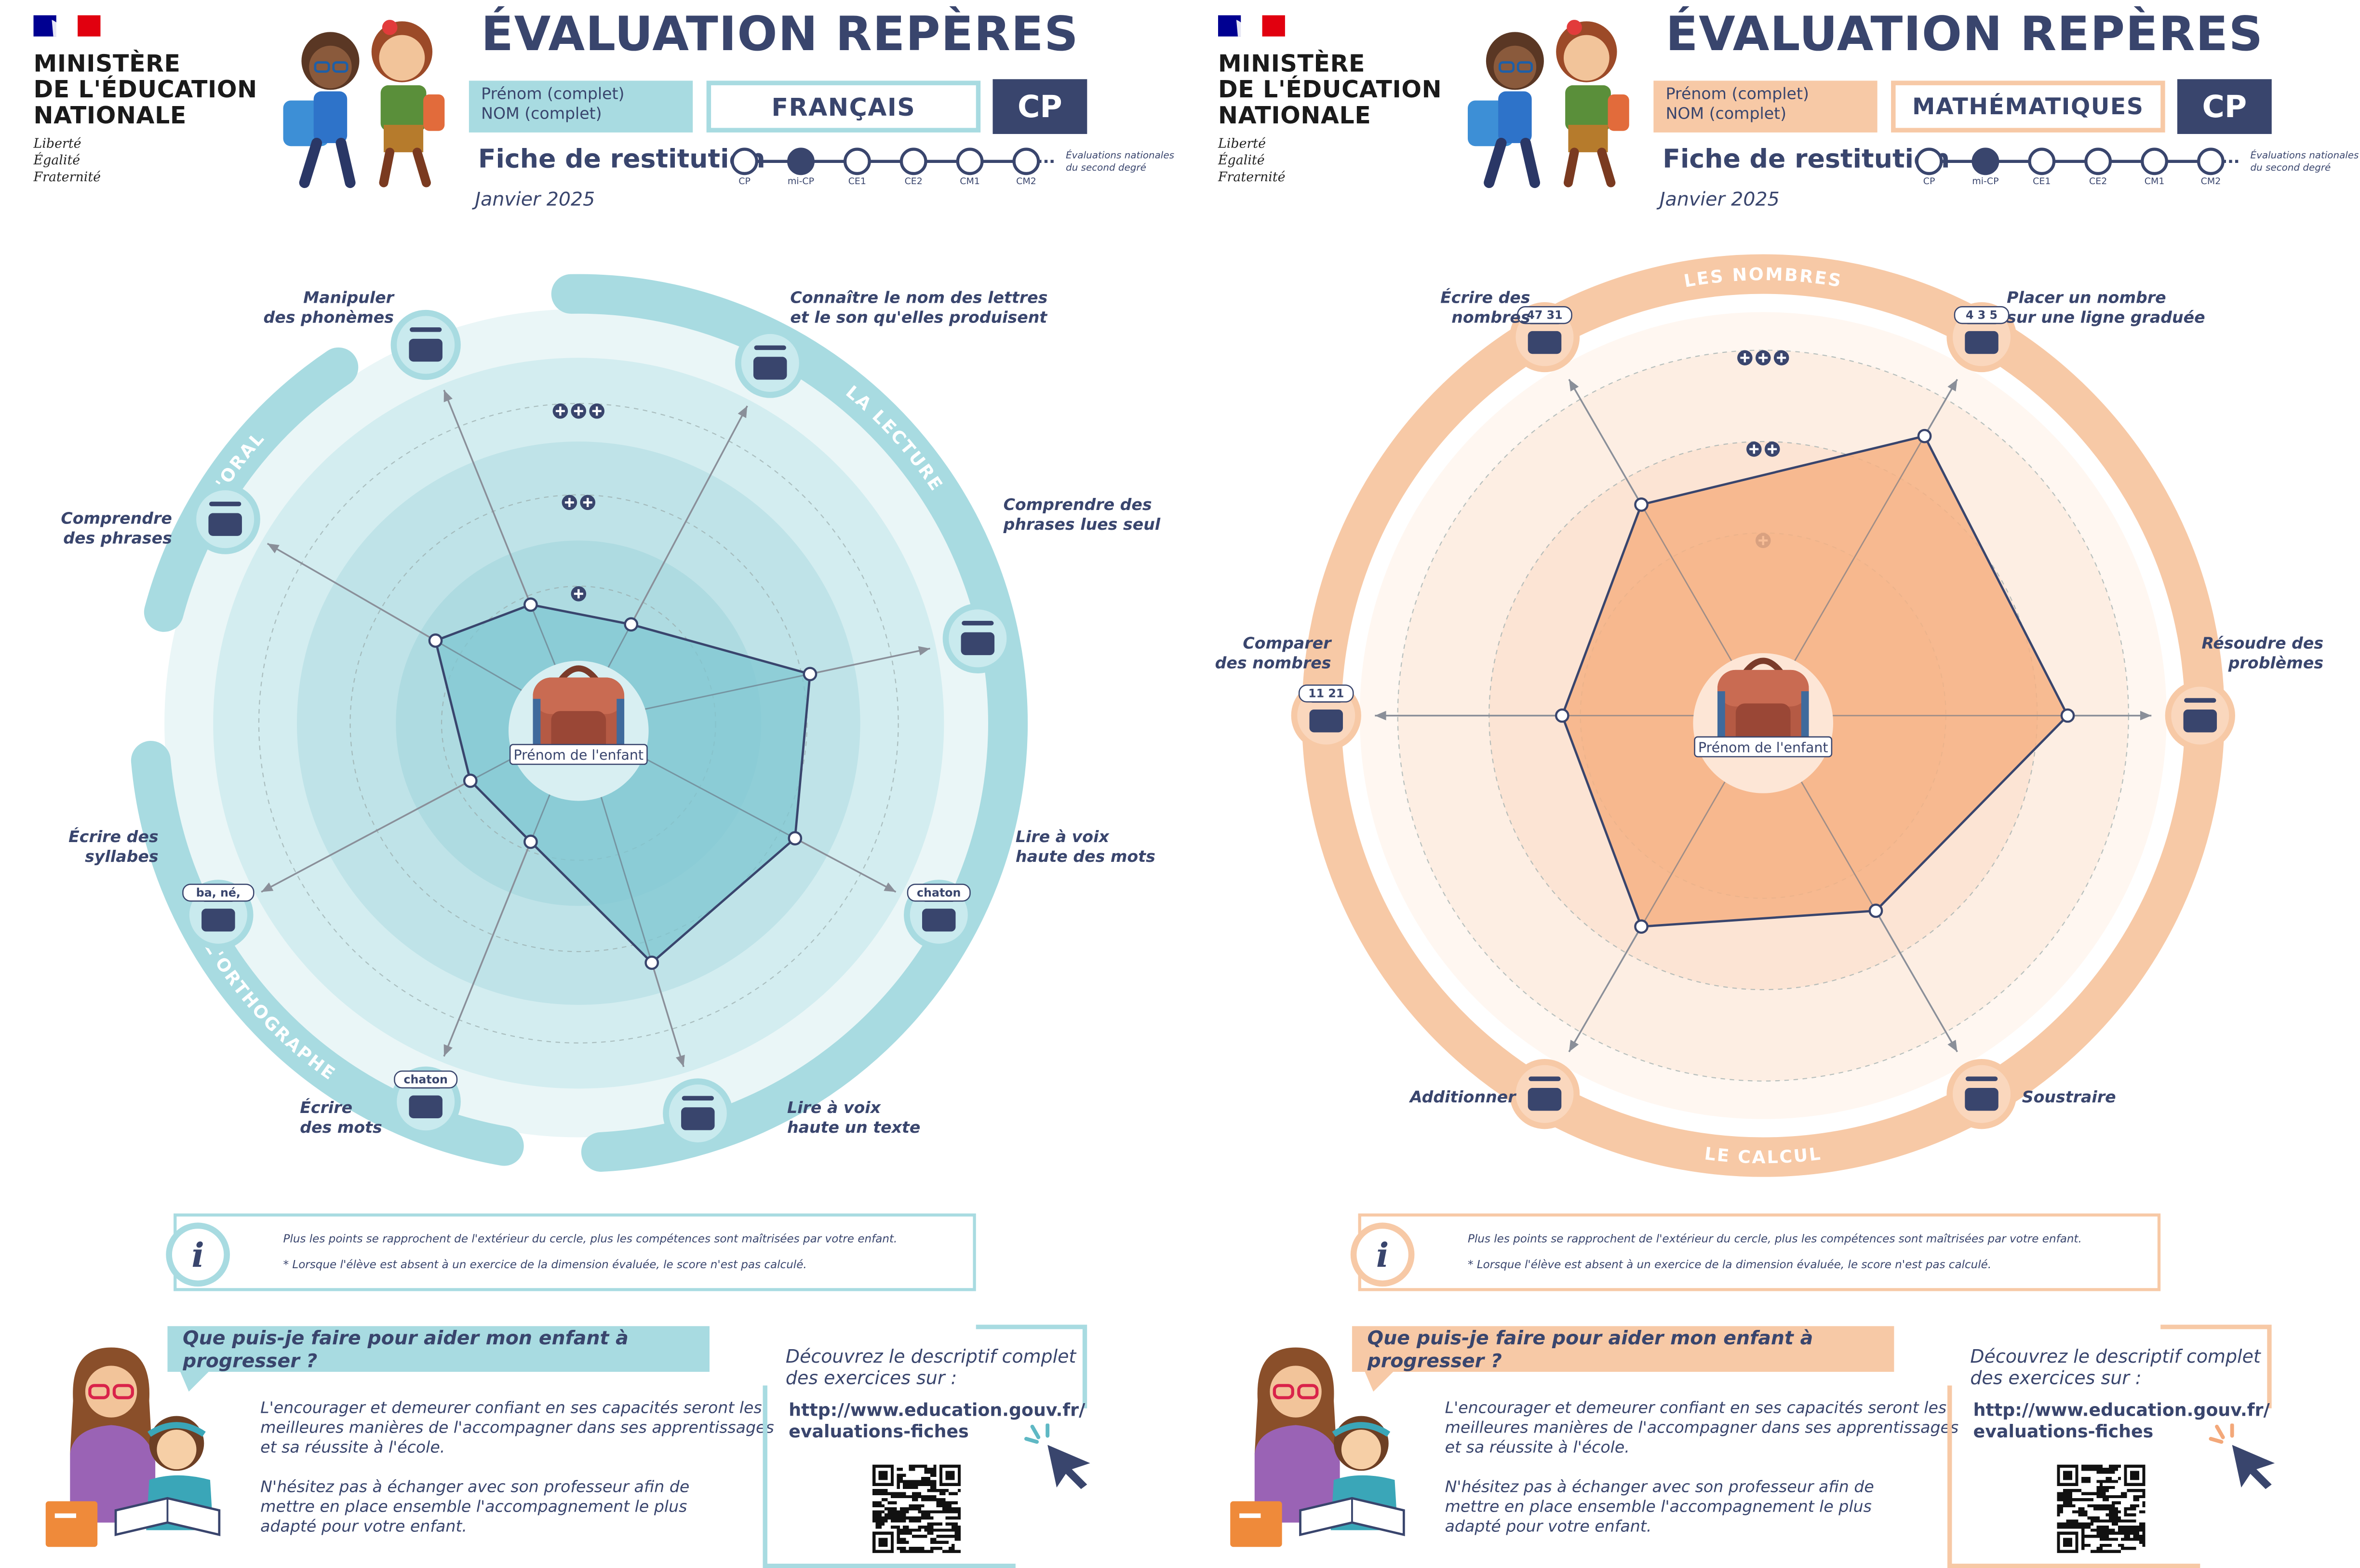  What do you see at coordinates (341, 1119) in the screenshot?
I see `skill-label: Écrire des mots` at bounding box center [341, 1119].